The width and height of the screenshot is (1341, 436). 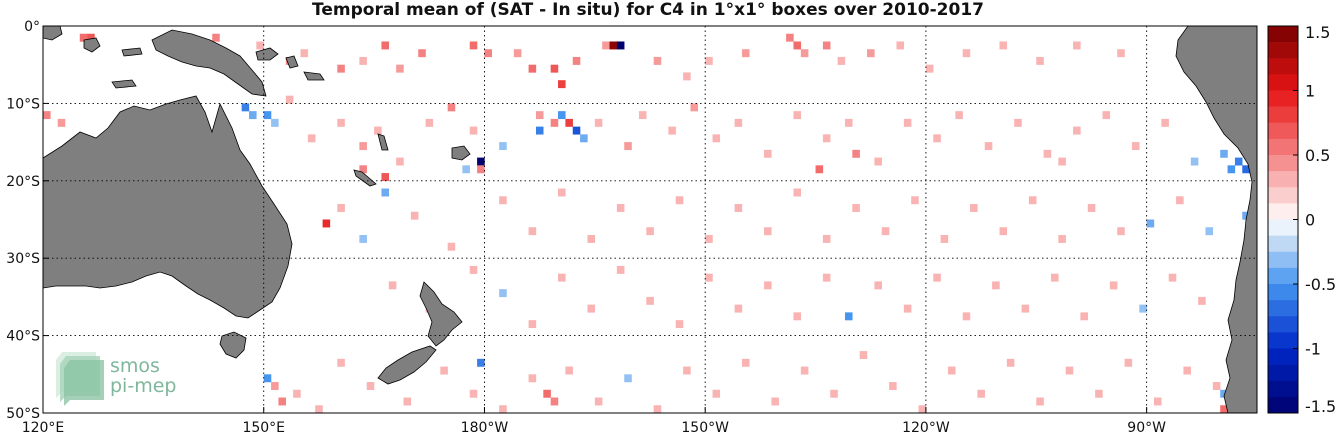 What do you see at coordinates (27, 220) in the screenshot?
I see `y-axis-ticks: 0° 10°S 20°S 30°S 40°S 50°S` at bounding box center [27, 220].